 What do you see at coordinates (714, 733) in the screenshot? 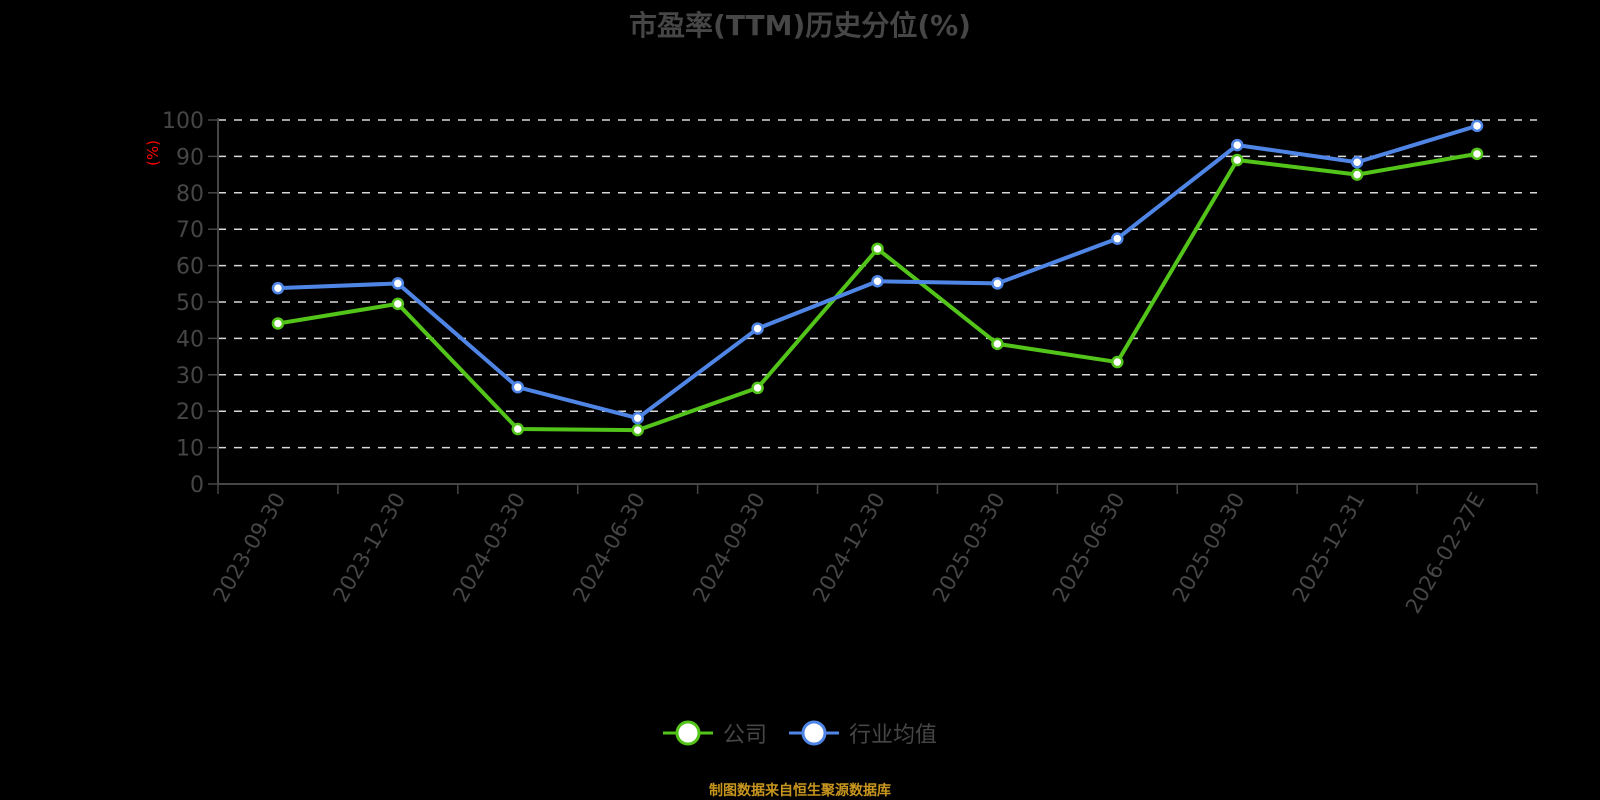
I see `legend-item-0: 公司` at bounding box center [714, 733].